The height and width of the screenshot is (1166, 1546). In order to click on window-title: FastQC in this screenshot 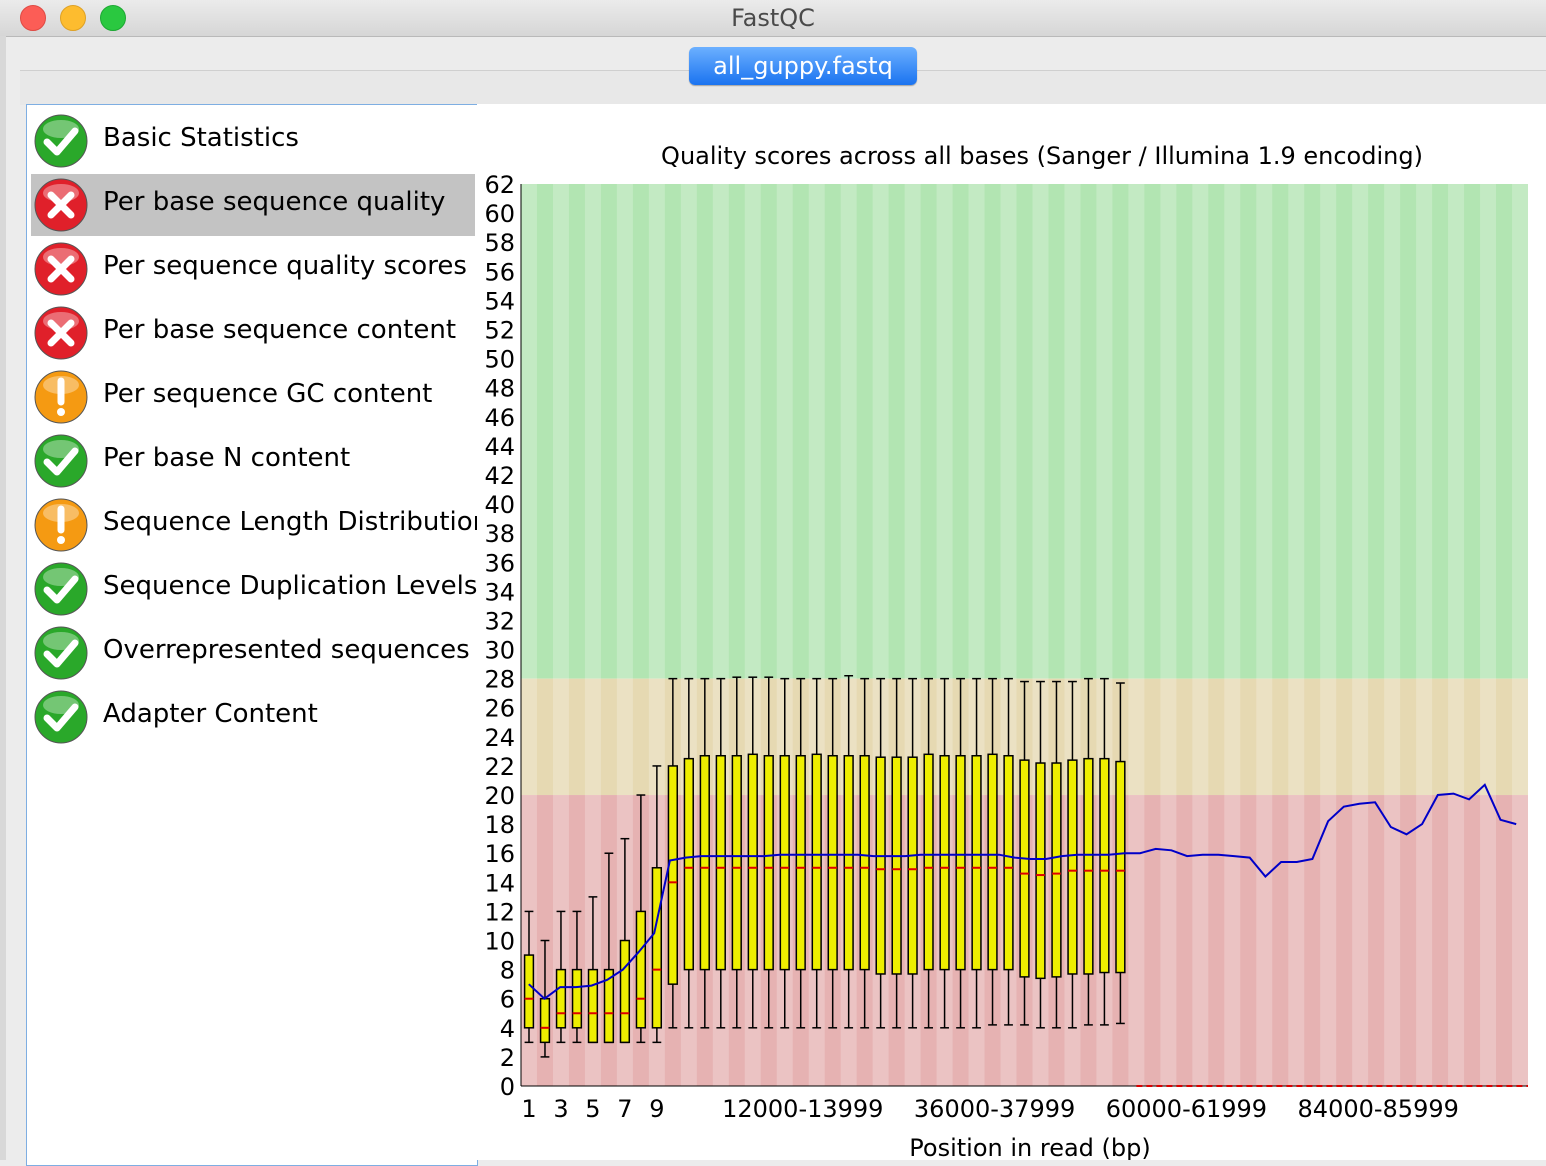, I will do `click(773, 18)`.